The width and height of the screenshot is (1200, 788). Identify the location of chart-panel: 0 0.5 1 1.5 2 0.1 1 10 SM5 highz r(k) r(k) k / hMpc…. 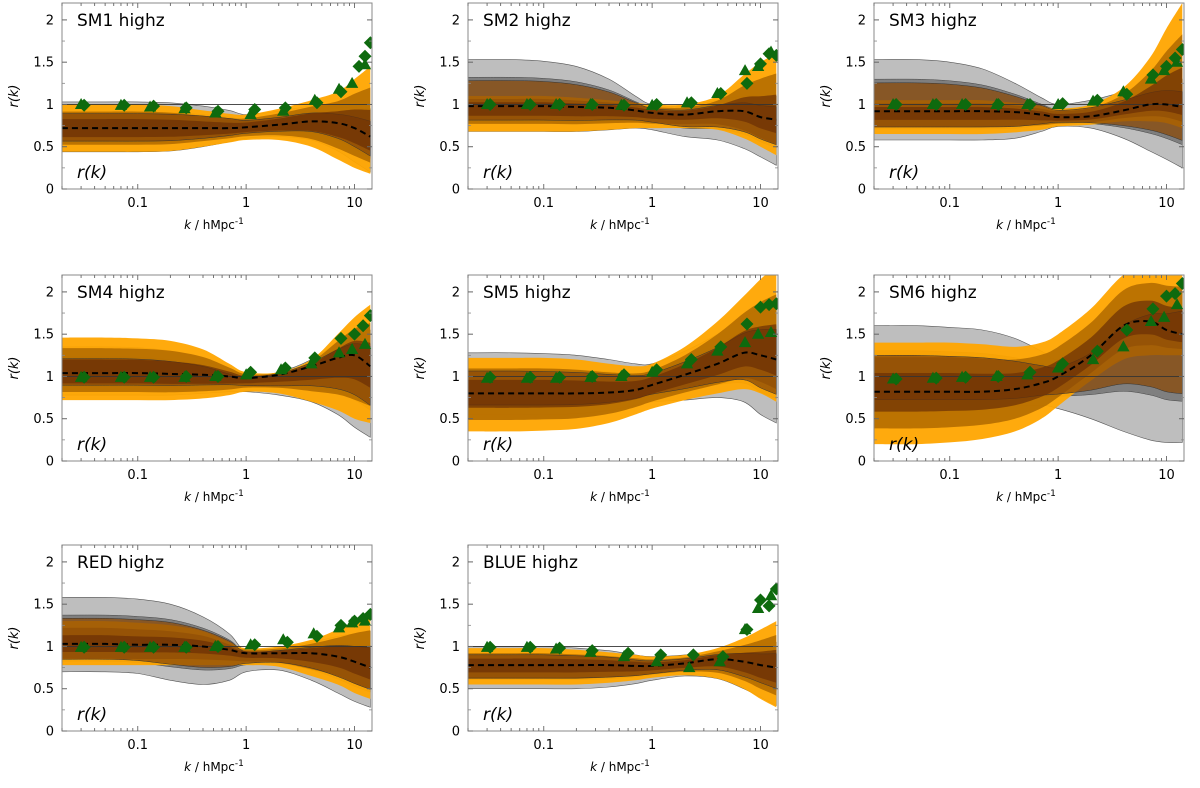
(596, 389).